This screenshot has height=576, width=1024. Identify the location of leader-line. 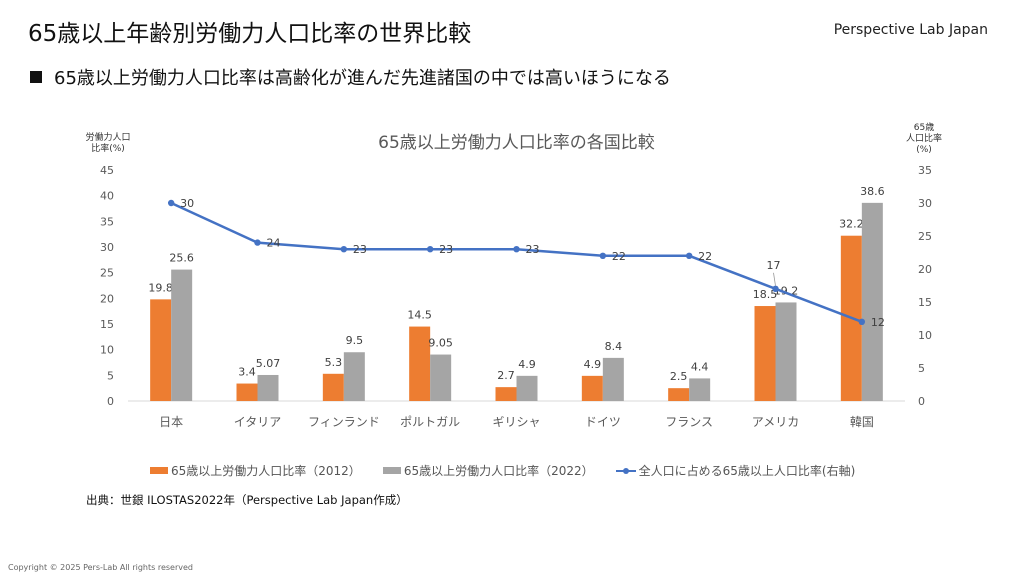
(774, 279).